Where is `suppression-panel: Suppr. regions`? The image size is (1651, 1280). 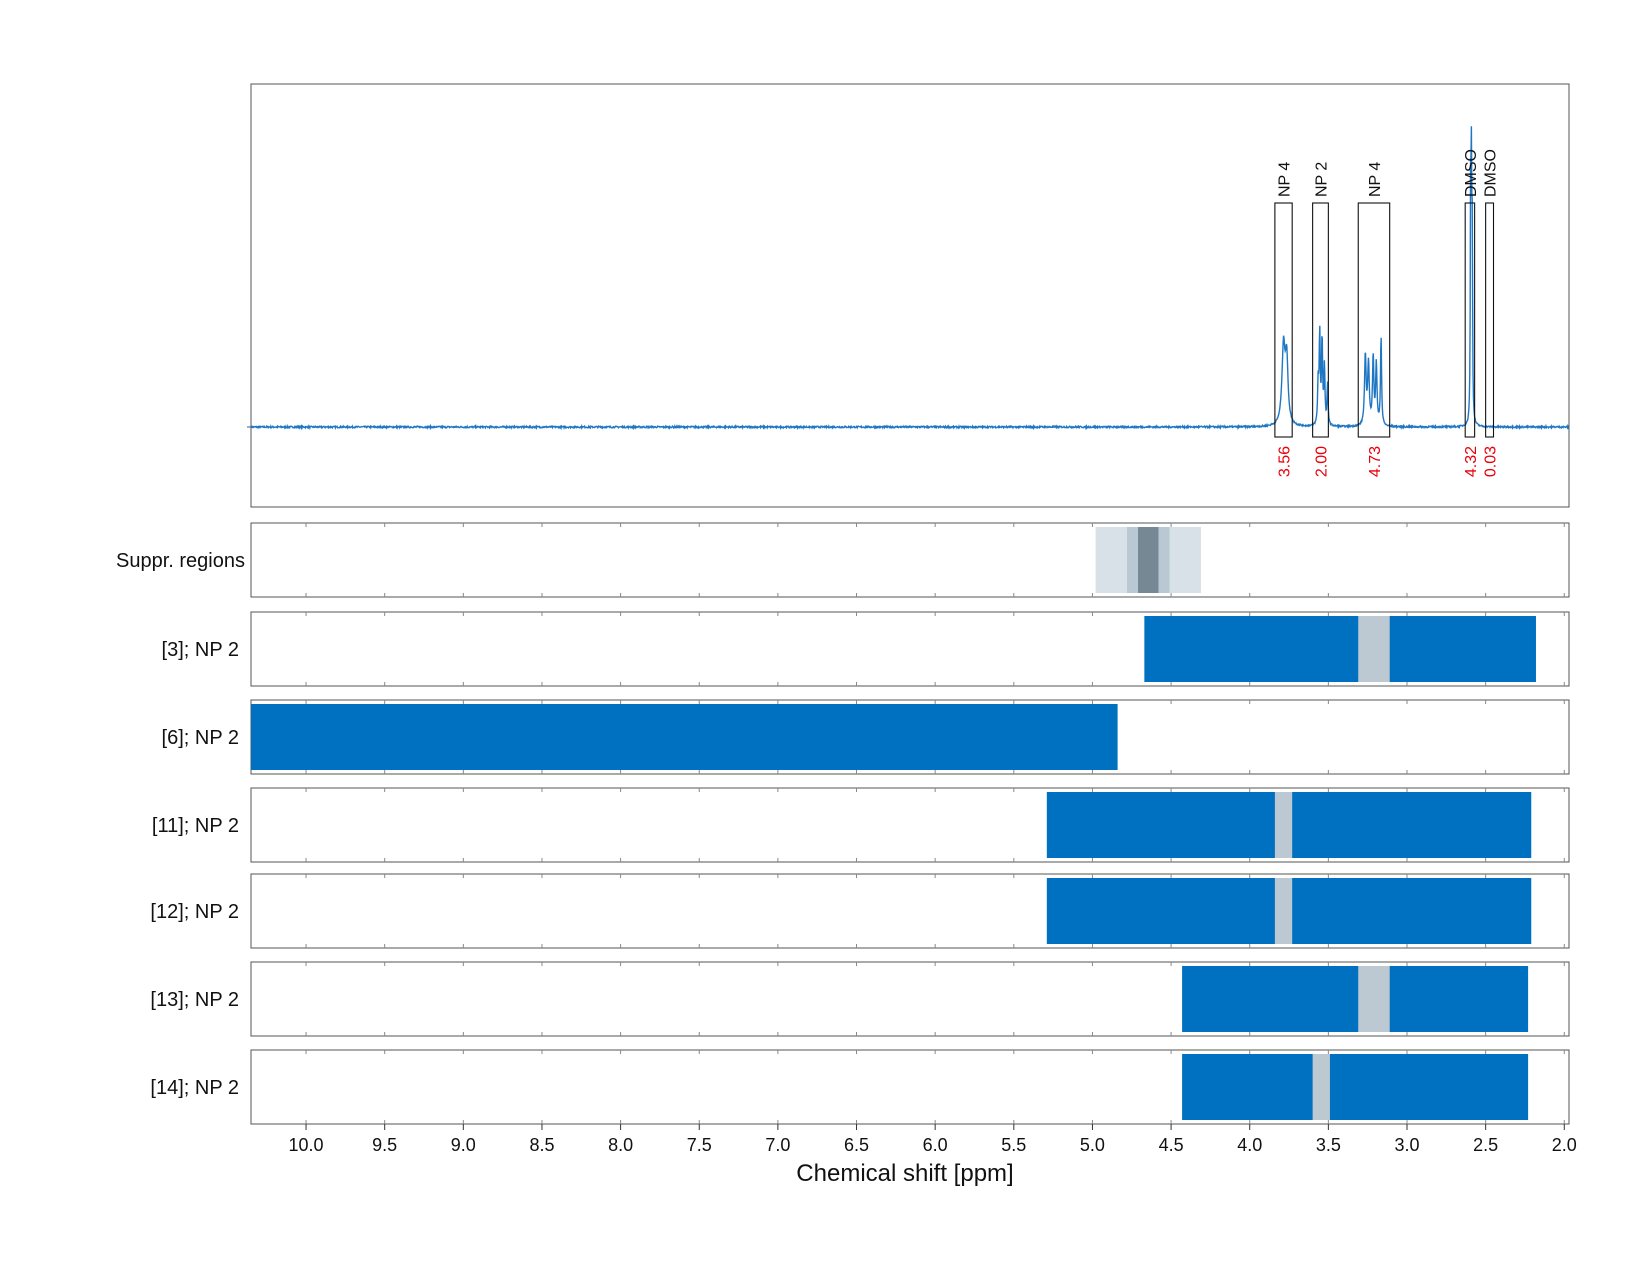 suppression-panel: Suppr. regions is located at coordinates (843, 560).